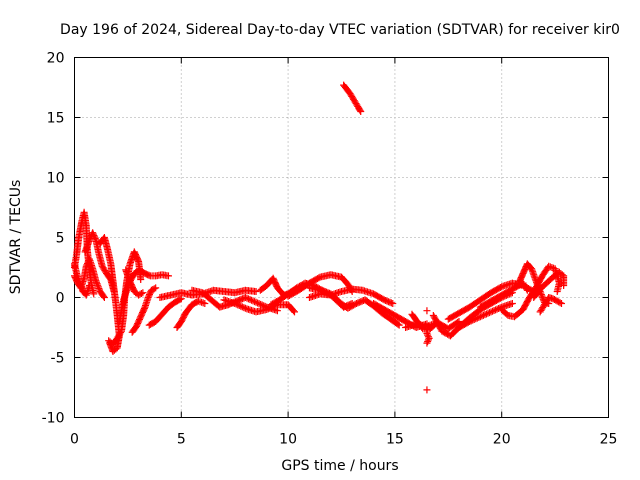  I want to click on y-tick-label: -10, so click(53, 419).